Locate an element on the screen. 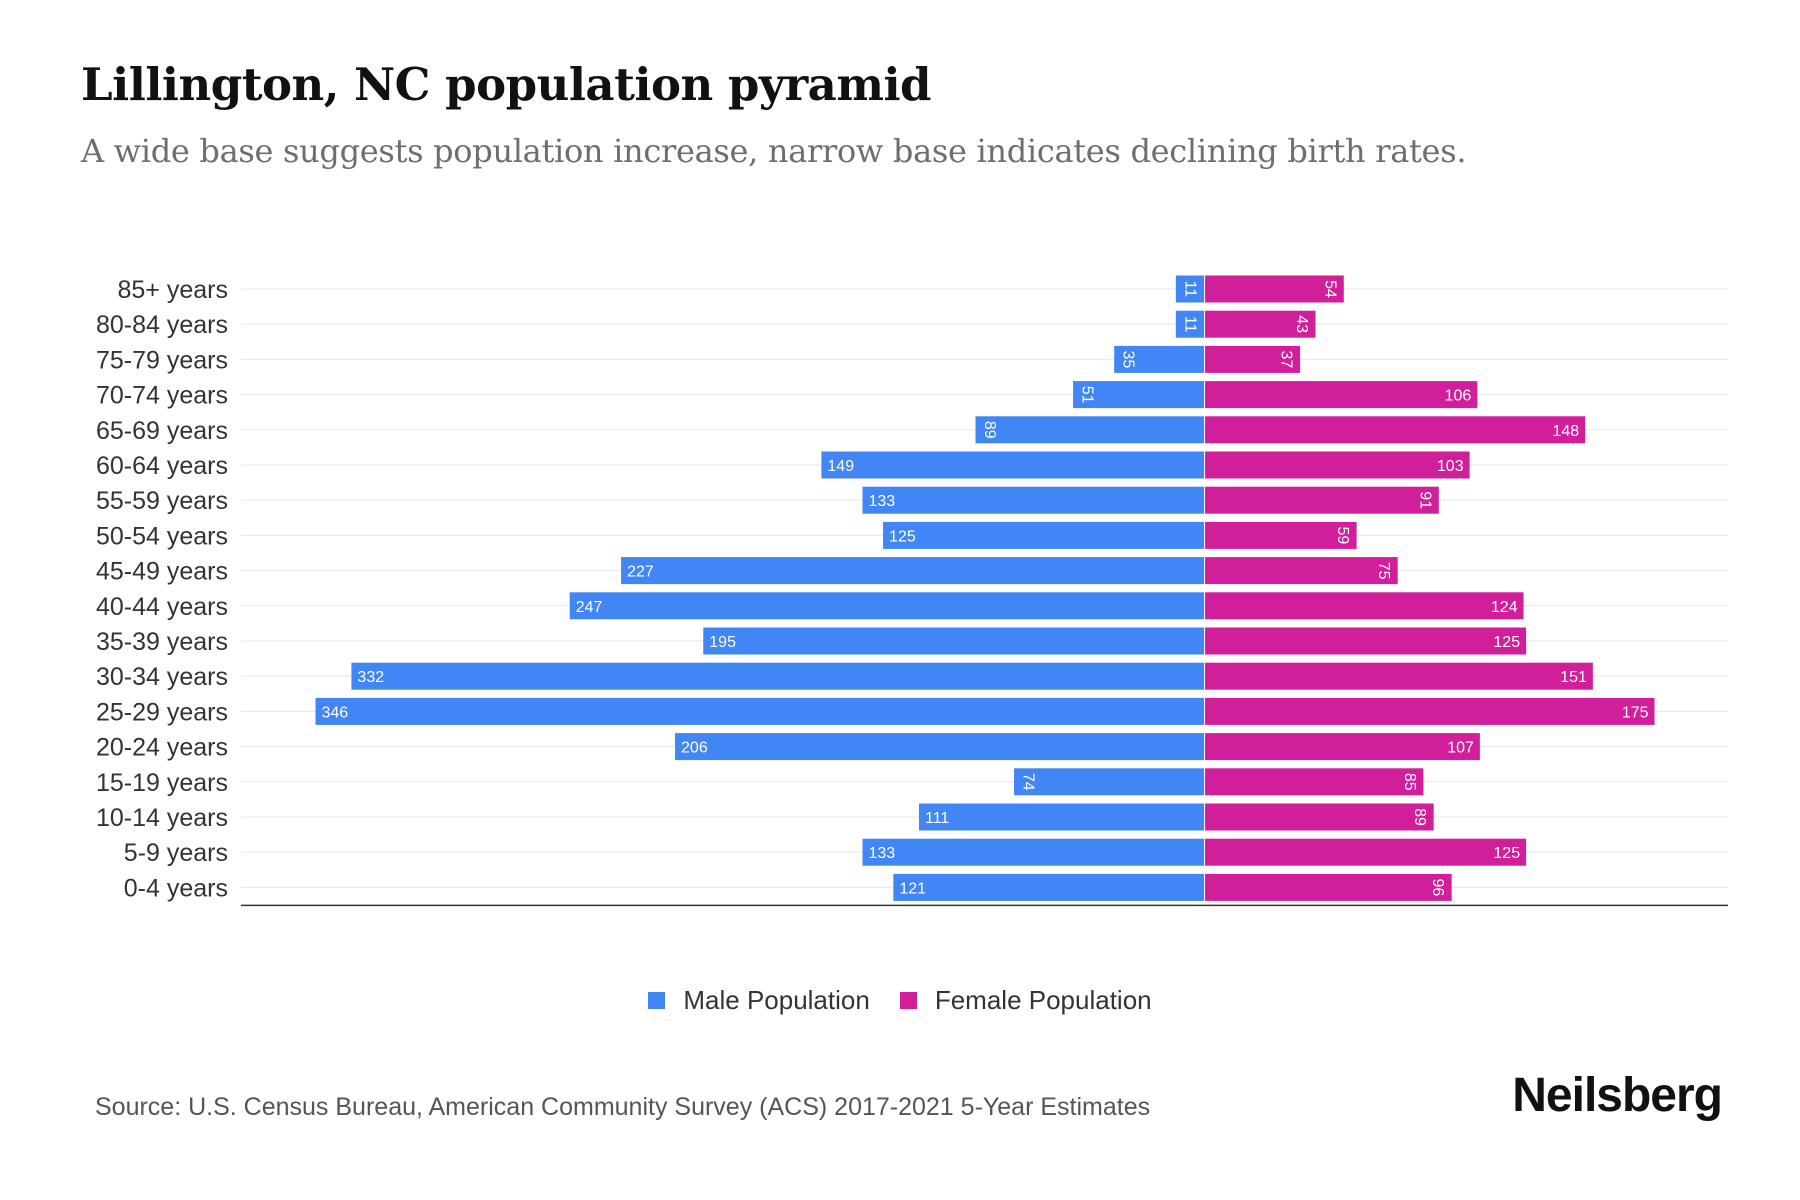  male-swatch-icon is located at coordinates (657, 1000).